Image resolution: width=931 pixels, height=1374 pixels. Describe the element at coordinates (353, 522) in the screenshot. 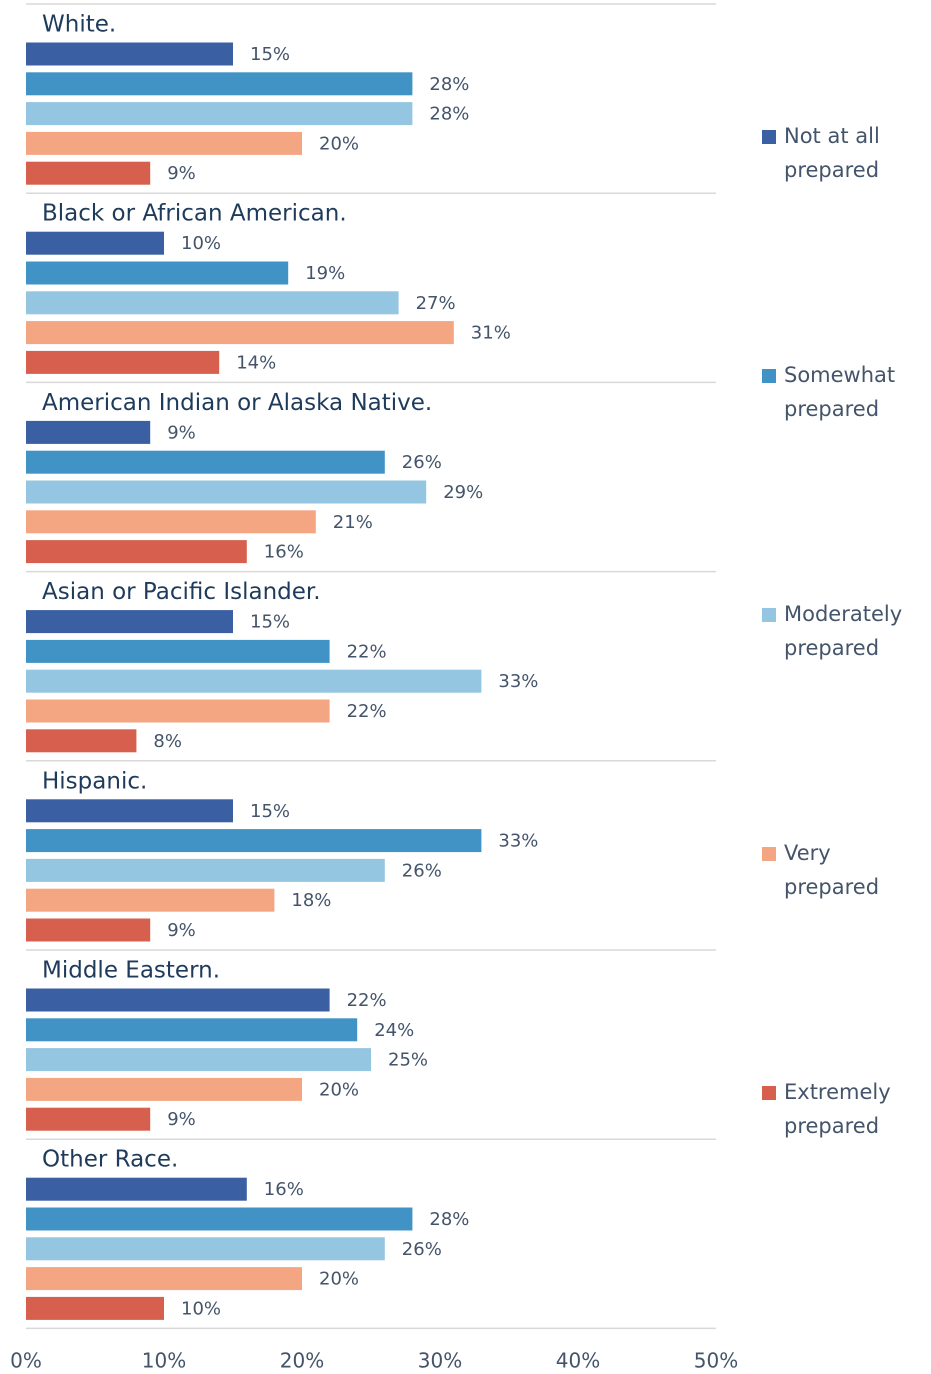

I see `value-label: 21%` at that location.